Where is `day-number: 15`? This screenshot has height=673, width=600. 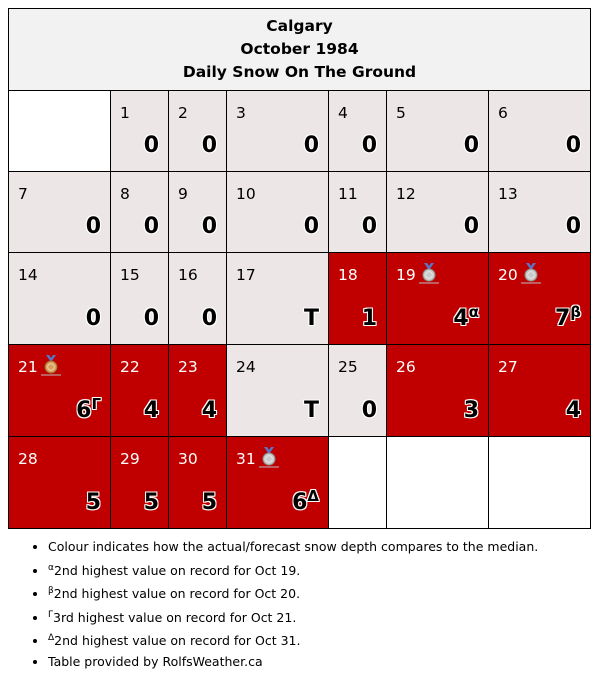
day-number: 15 is located at coordinates (130, 275).